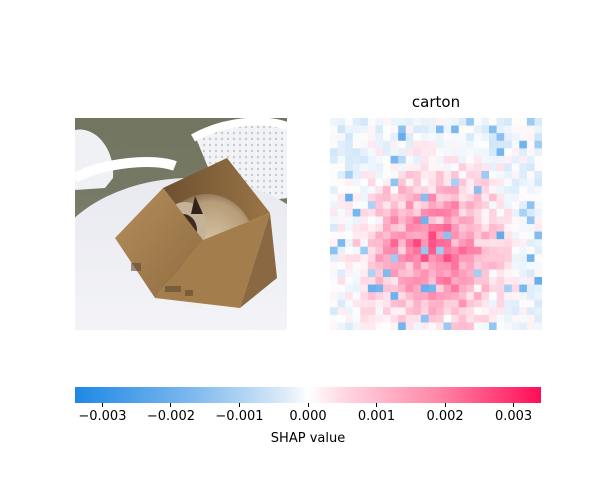 The image size is (600, 500). What do you see at coordinates (239, 416) in the screenshot?
I see `colorbar-tick-label: −0.001` at bounding box center [239, 416].